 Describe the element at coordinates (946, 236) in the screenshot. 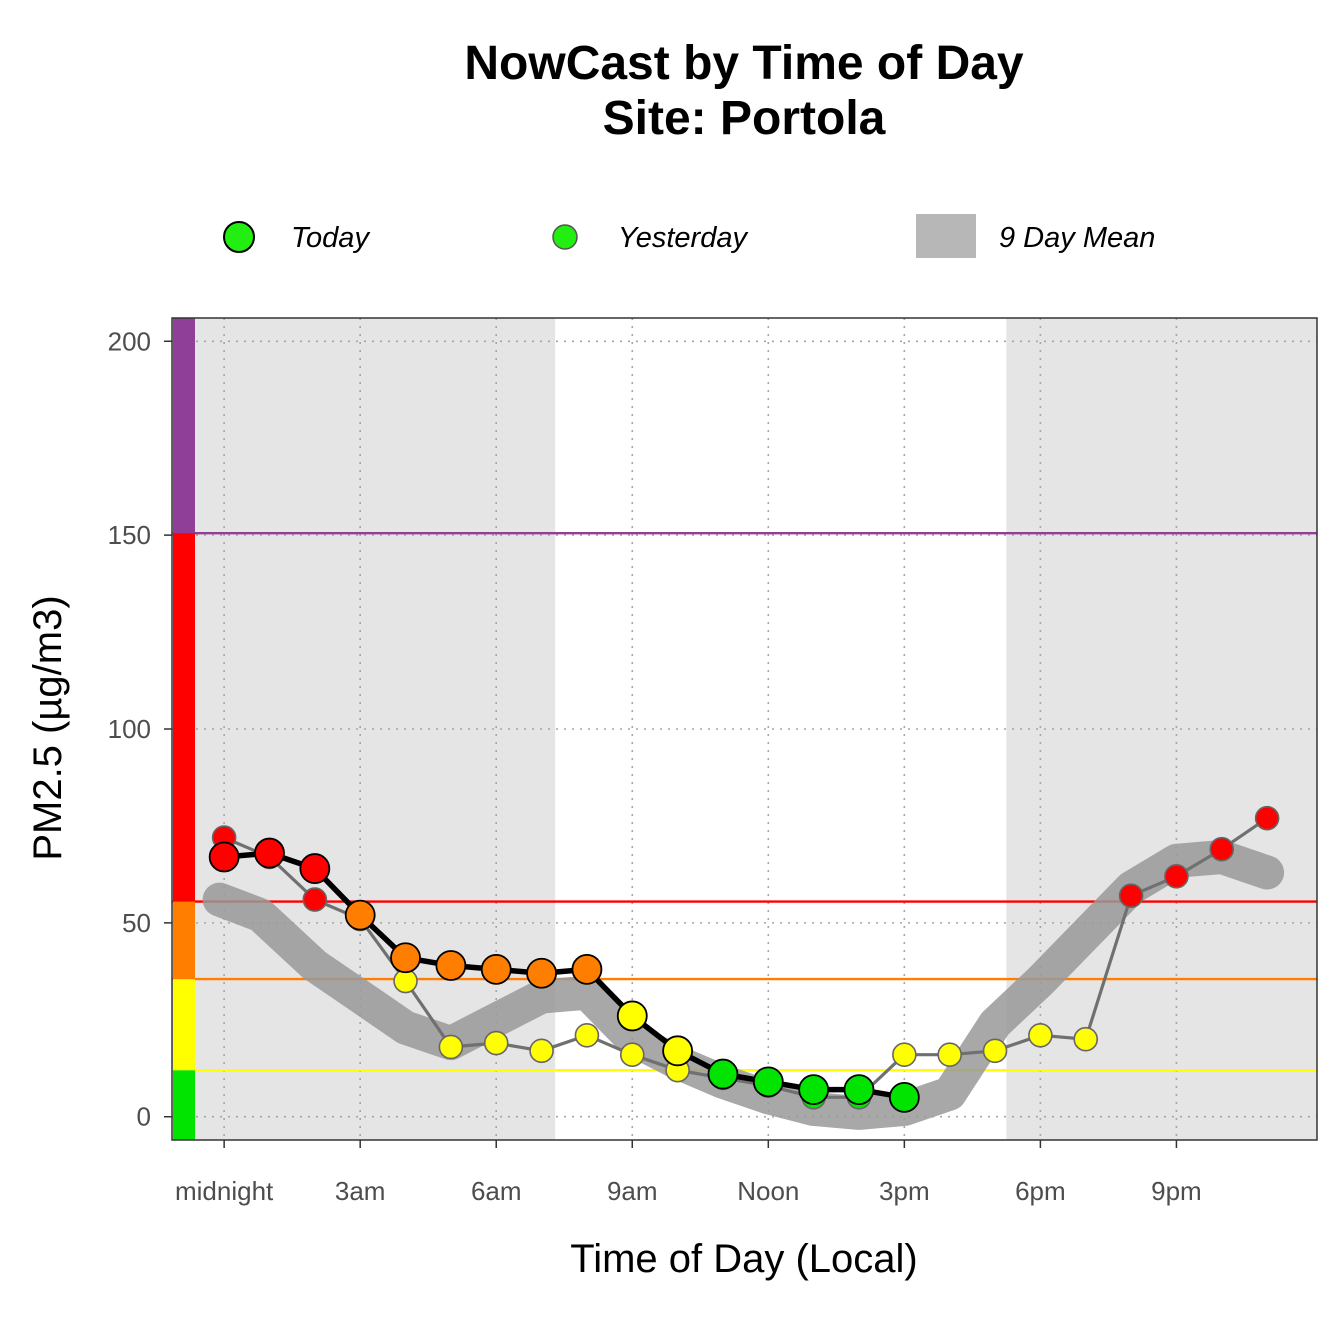

I see `legend-mean-symbol` at that location.